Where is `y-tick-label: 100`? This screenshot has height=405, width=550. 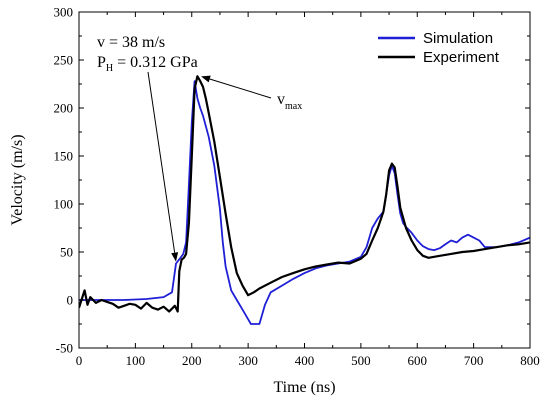
y-tick-label: 100 is located at coordinates (64, 204).